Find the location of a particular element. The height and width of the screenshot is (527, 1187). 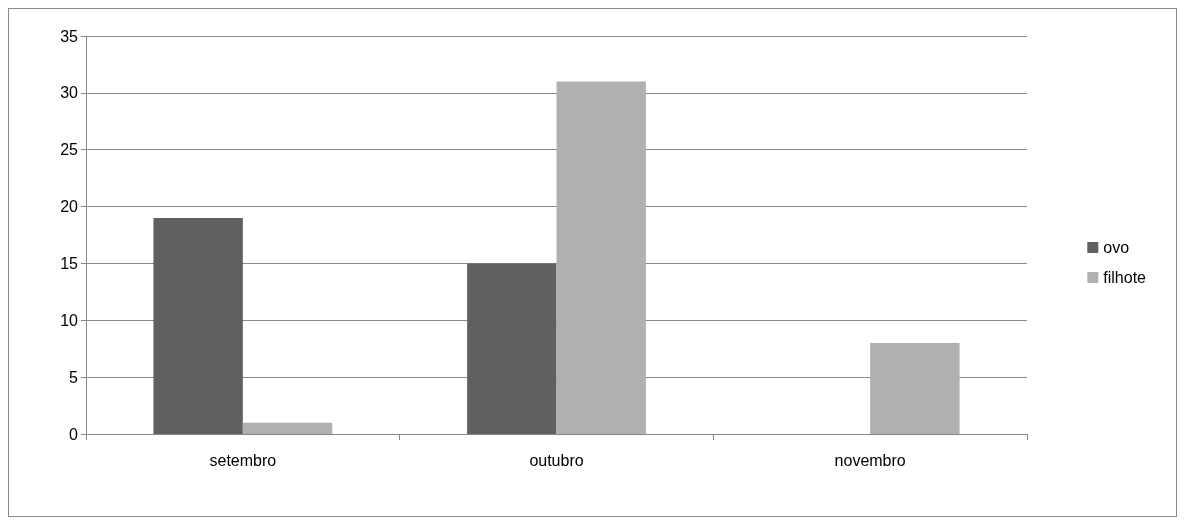

x-tick-label: setembro is located at coordinates (243, 460).